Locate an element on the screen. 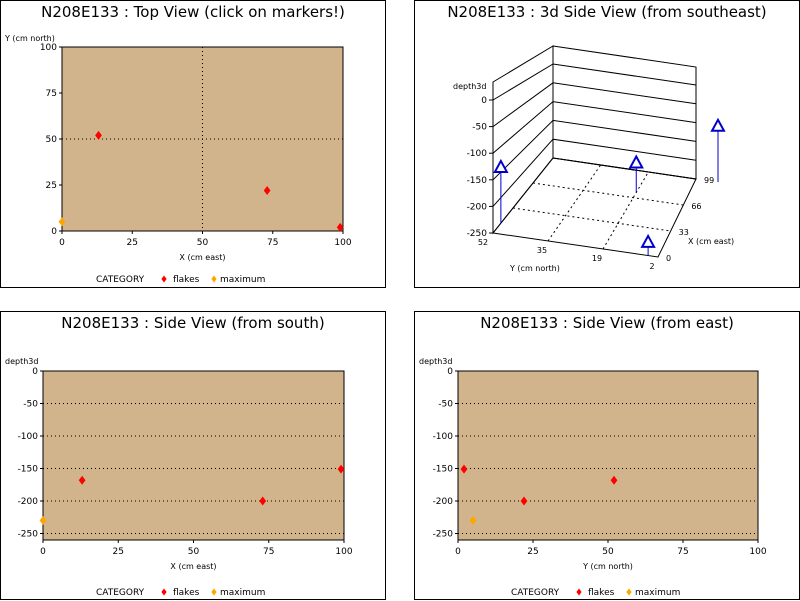 The image size is (800, 601). z-tick-label: -150 is located at coordinates (477, 181).